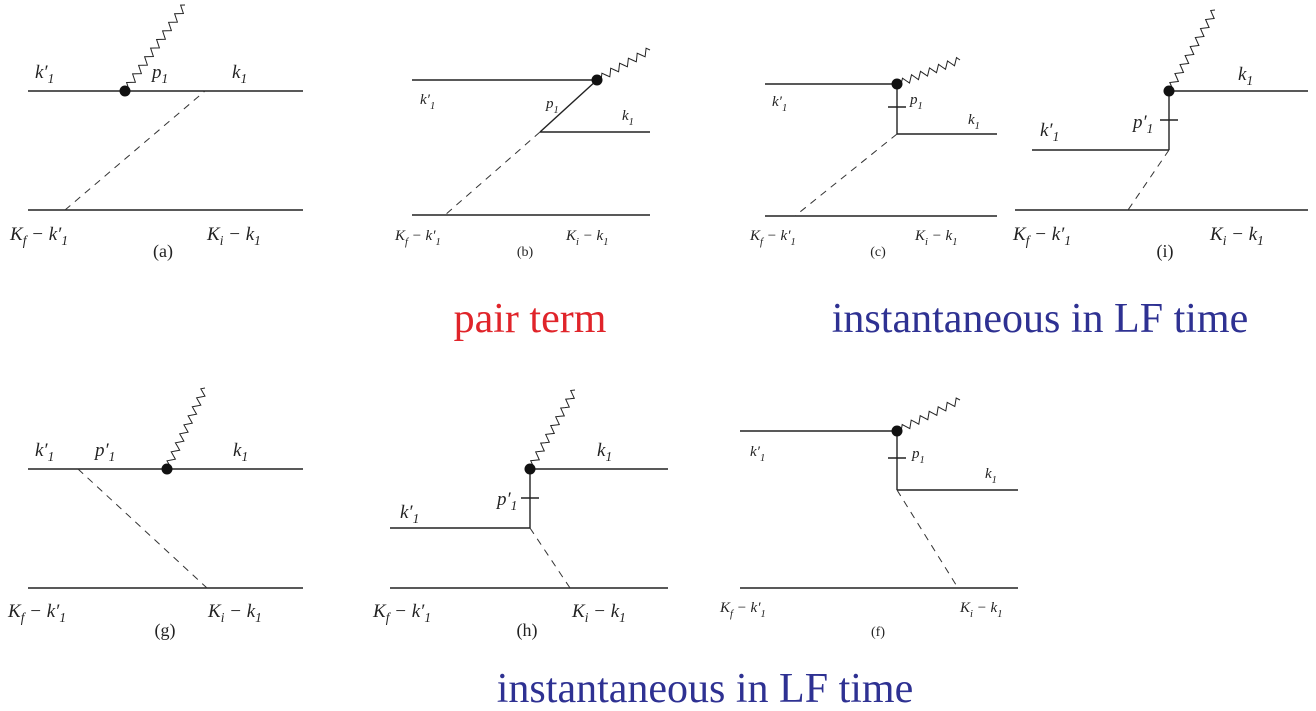  I want to click on annotation: pair term, so click(530, 319).